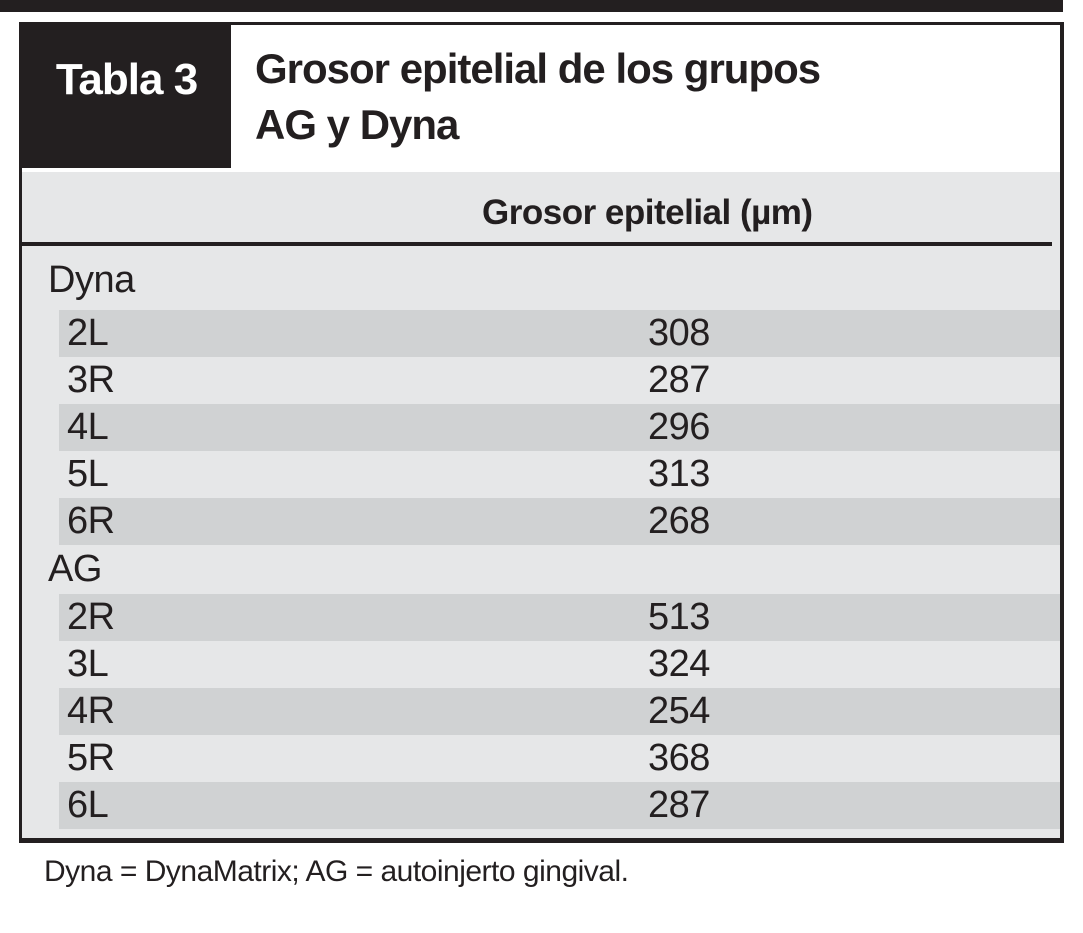 This screenshot has width=1083, height=933. What do you see at coordinates (91, 617) in the screenshot?
I see `specimen-label: 2R` at bounding box center [91, 617].